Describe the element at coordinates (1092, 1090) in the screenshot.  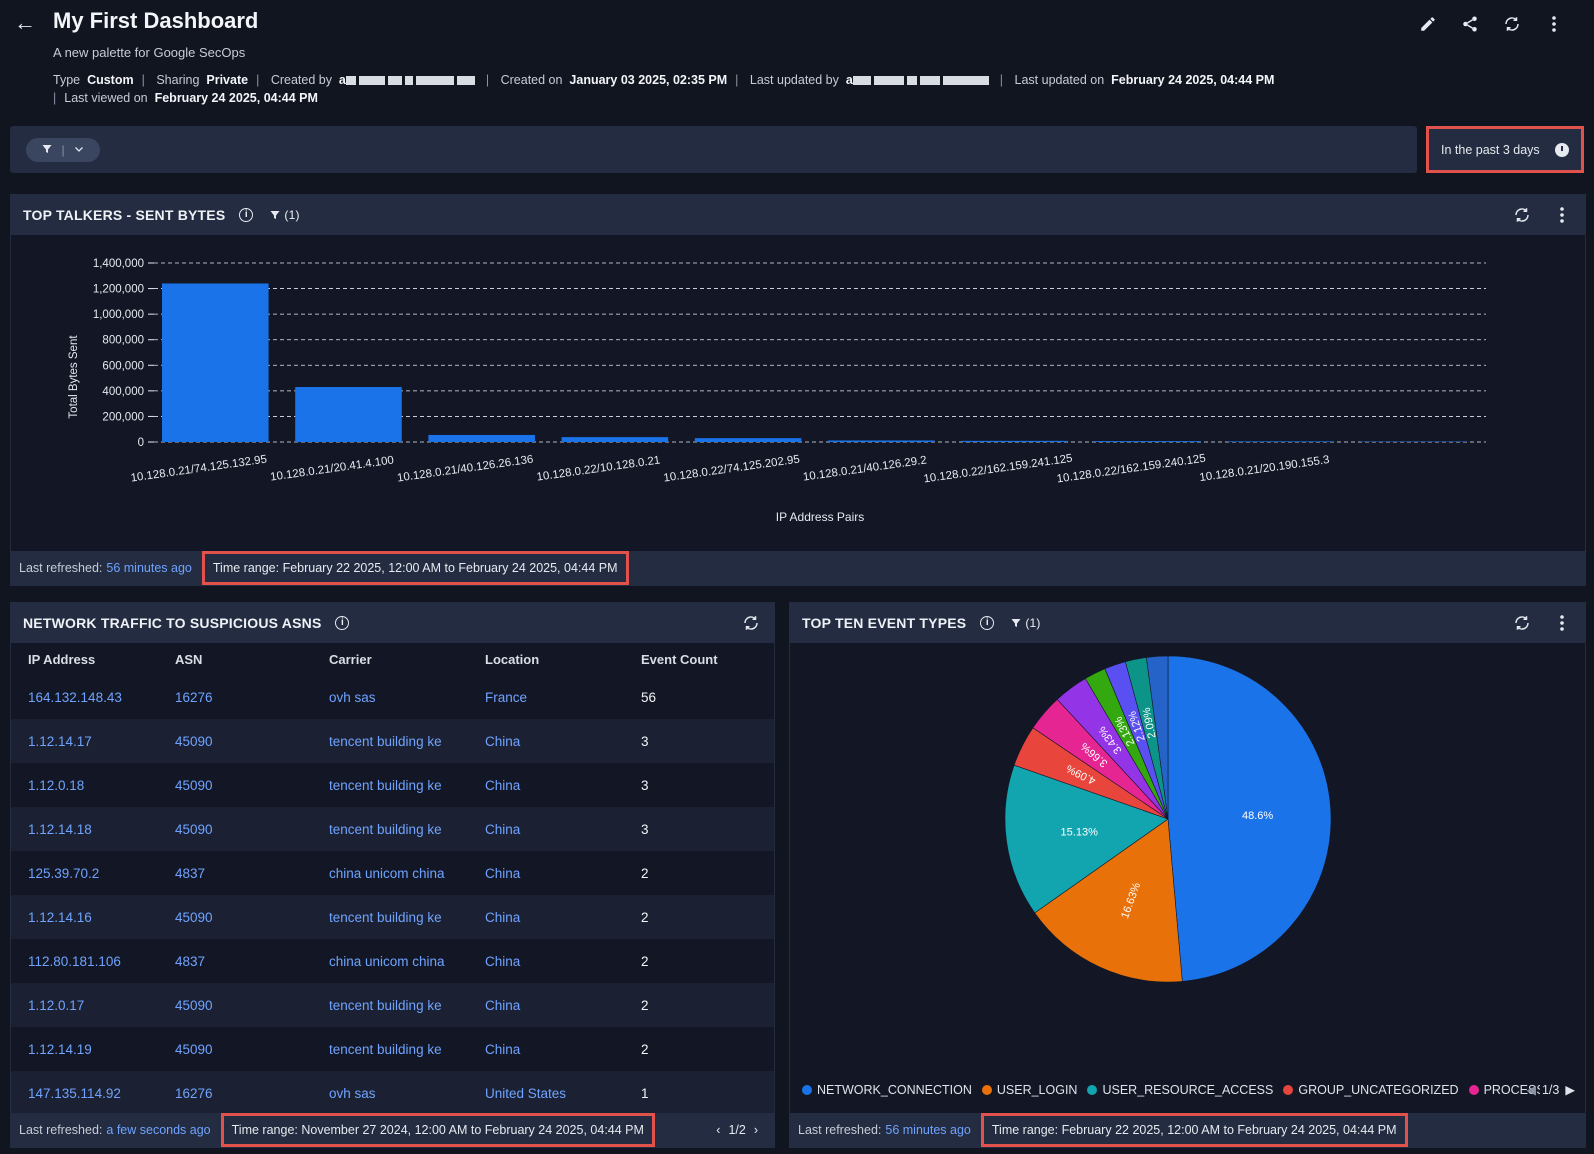
I see `legend-swatch` at that location.